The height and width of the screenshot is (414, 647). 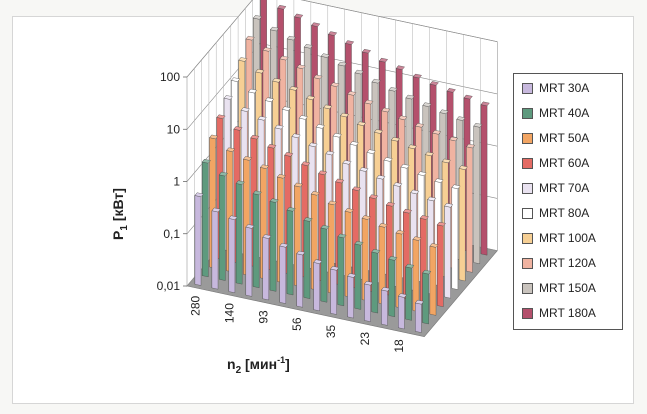 What do you see at coordinates (564, 88) in the screenshot?
I see `legend-label: MRT 30A` at bounding box center [564, 88].